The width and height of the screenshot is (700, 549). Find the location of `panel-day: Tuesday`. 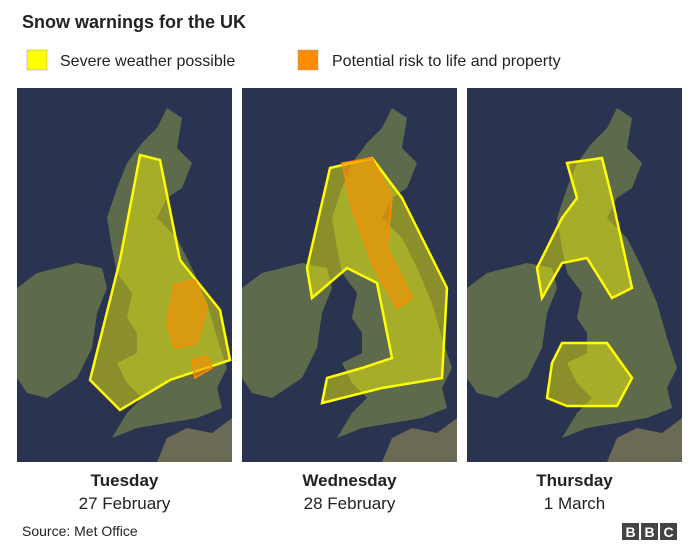

panel-day: Tuesday is located at coordinates (125, 480).